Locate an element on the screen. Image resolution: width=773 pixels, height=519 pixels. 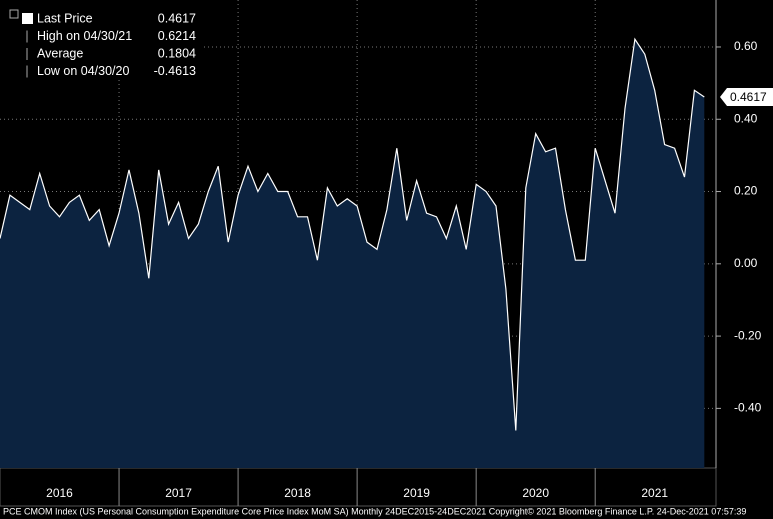
x-tick-label: 2018 is located at coordinates (297, 493).